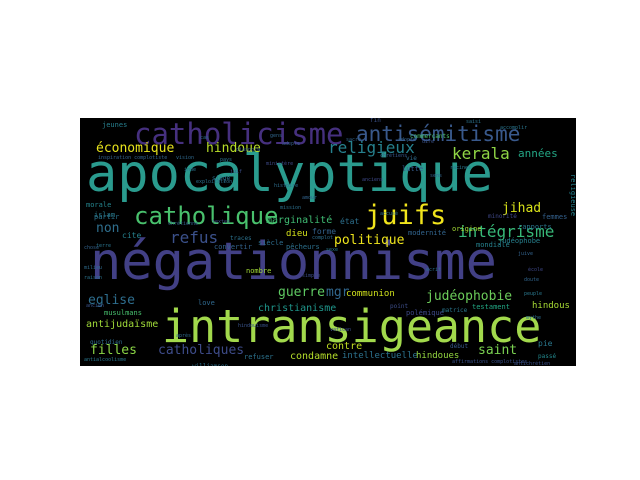 The image size is (640, 480). Describe the element at coordinates (459, 346) in the screenshot. I see `word-debut: début` at that location.